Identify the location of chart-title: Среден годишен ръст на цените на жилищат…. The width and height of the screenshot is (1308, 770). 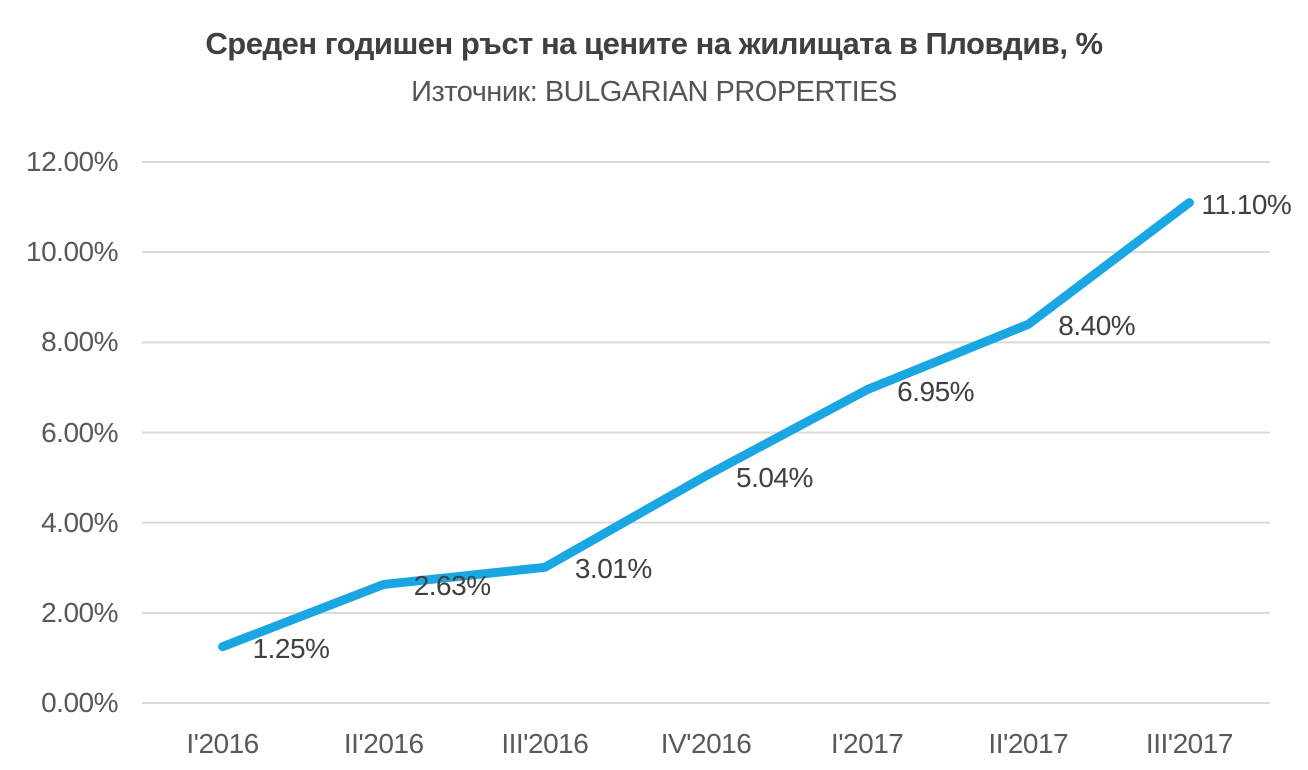
(654, 43).